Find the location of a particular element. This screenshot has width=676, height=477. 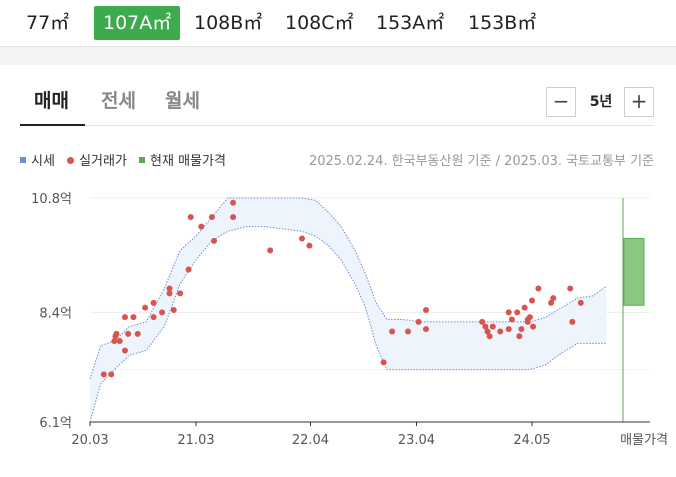

area-tab-label: 108B㎡ is located at coordinates (228, 23).